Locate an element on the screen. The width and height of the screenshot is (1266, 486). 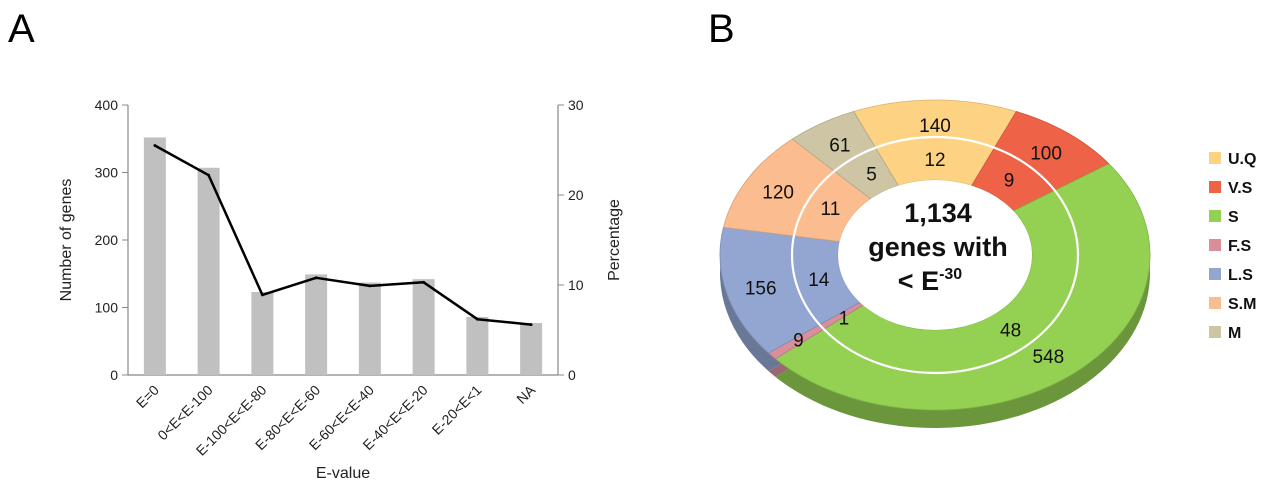
legend-swatch-F.S is located at coordinates (1215, 245).